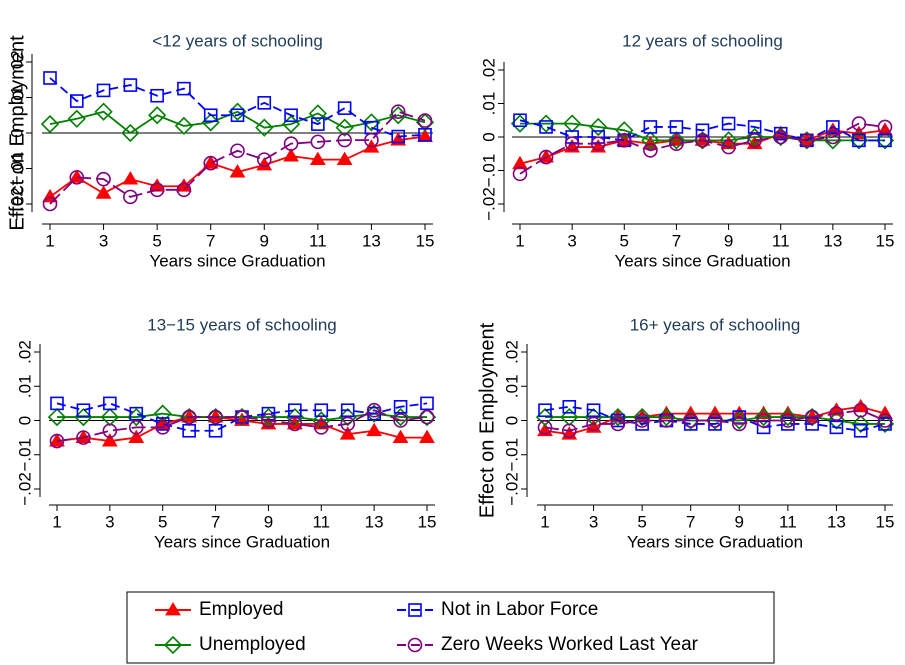 This screenshot has height=665, width=905. Describe the element at coordinates (570, 644) in the screenshot. I see `legend-label: Zero Weeks Worked Last Year` at that location.